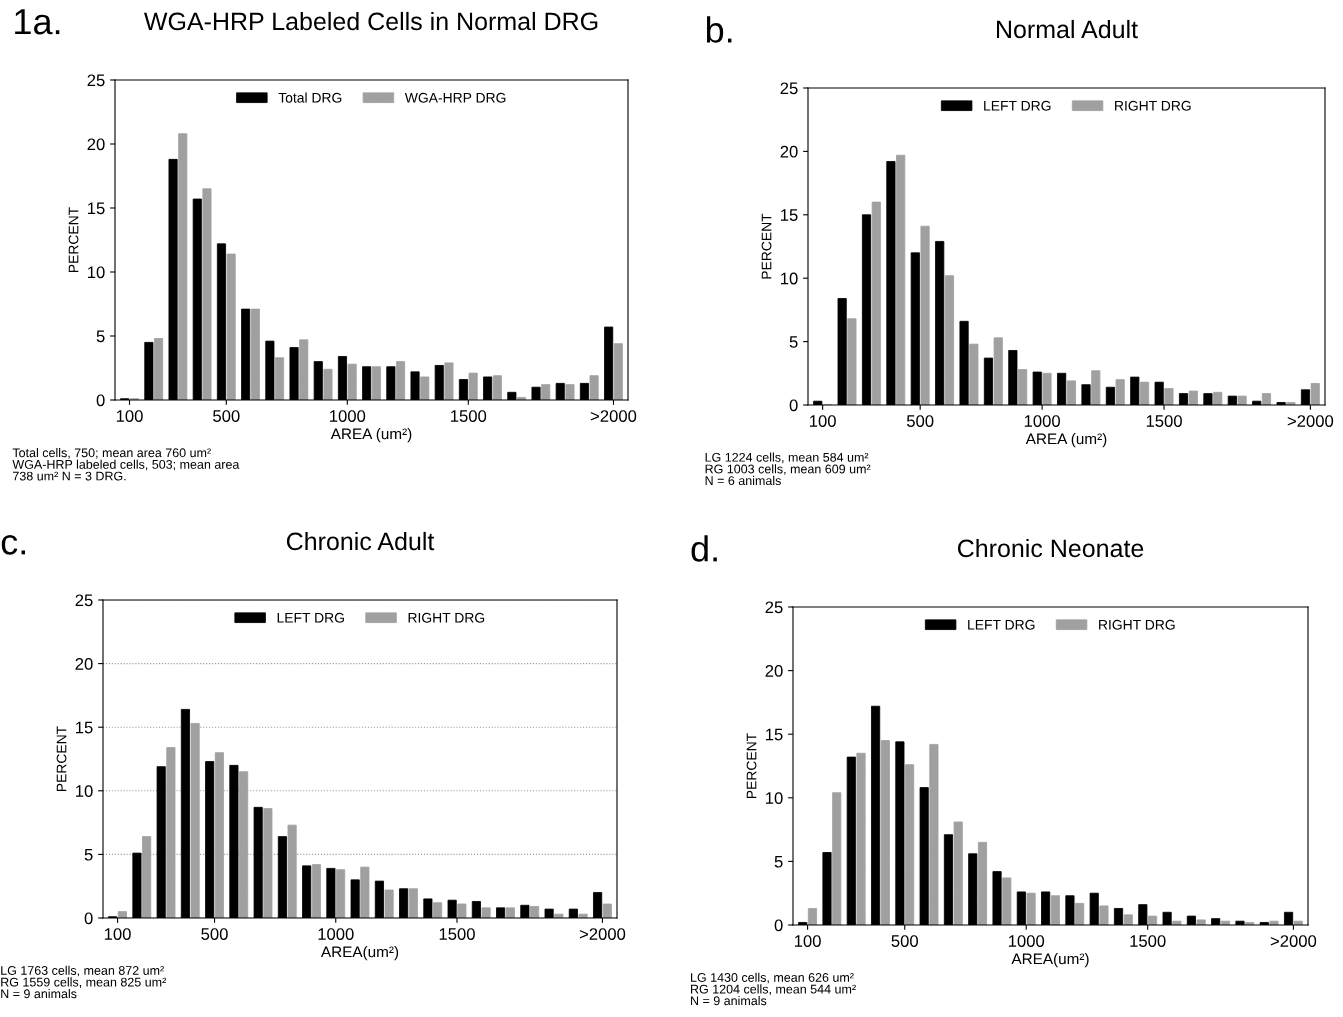 The height and width of the screenshot is (1017, 1343). I want to click on text: 1a., so click(37, 22).